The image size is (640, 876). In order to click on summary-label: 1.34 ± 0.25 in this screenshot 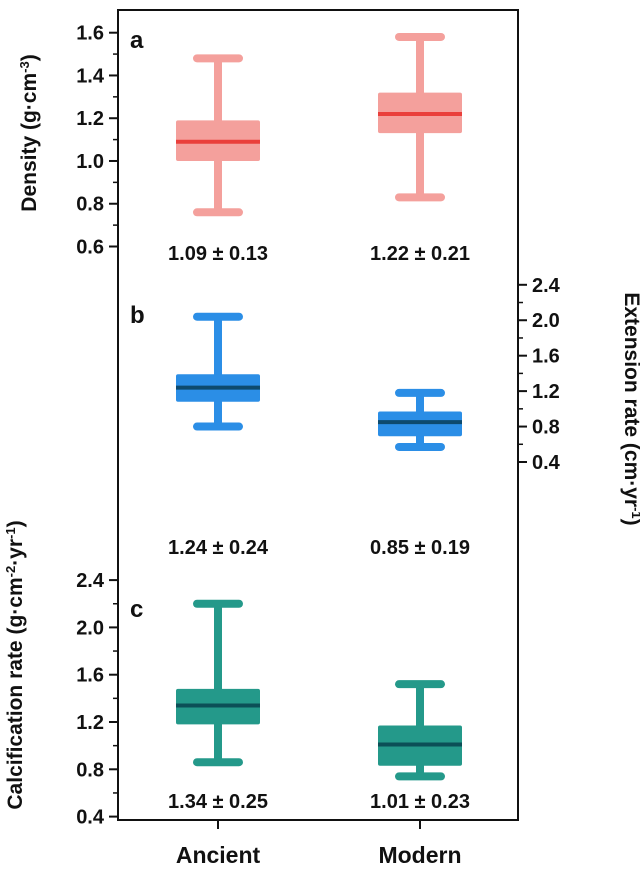, I will do `click(218, 802)`.